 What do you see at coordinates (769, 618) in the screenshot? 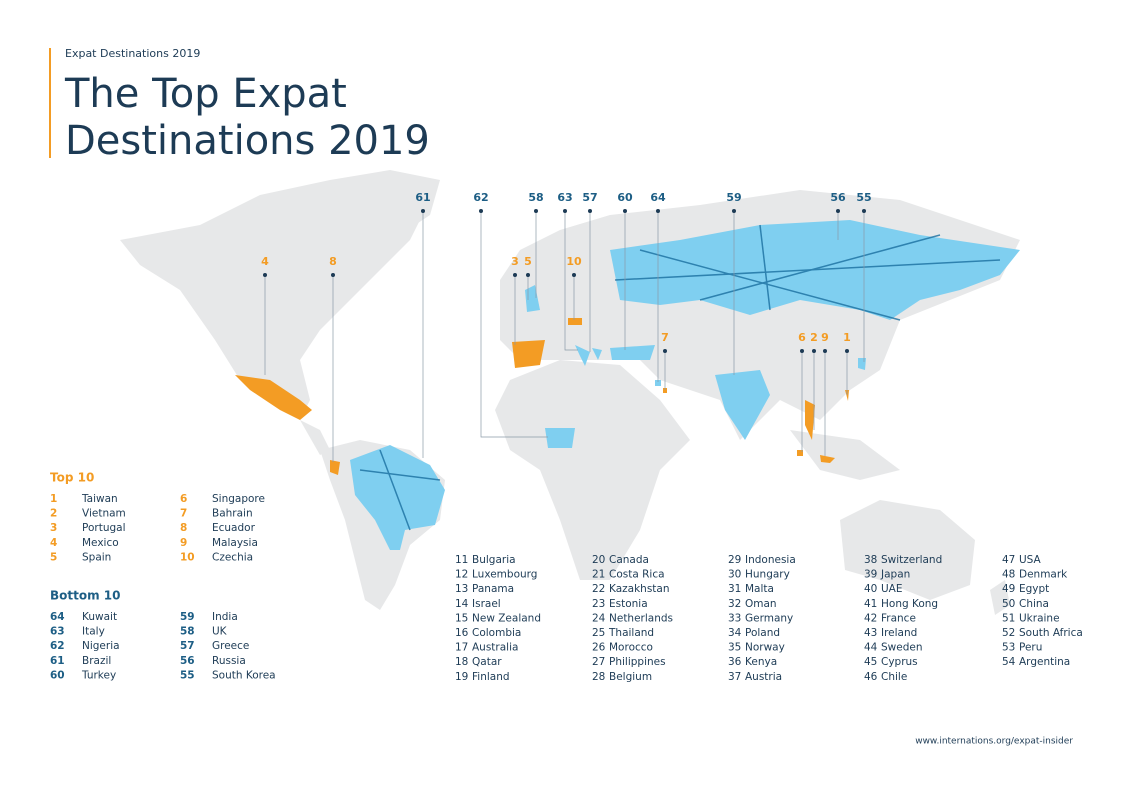
I see `country: Germany` at bounding box center [769, 618].